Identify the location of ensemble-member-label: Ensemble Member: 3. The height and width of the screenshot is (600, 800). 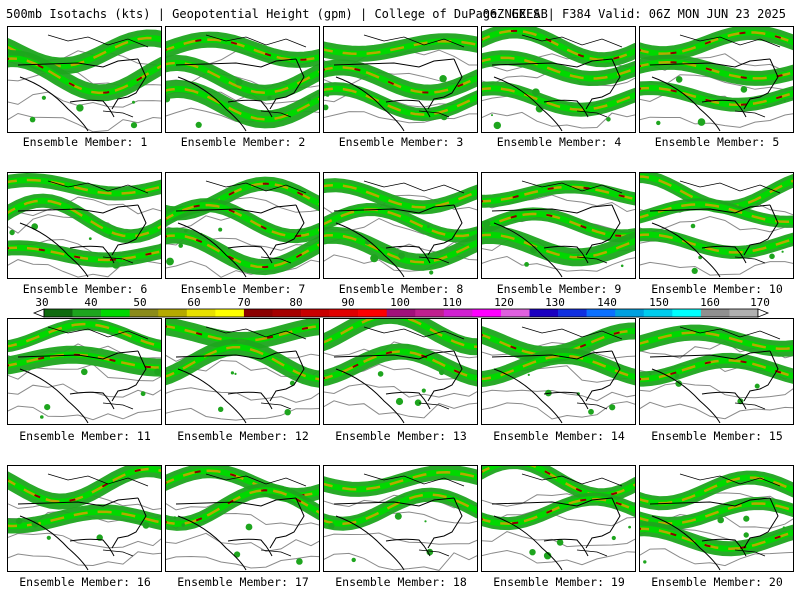
(401, 142).